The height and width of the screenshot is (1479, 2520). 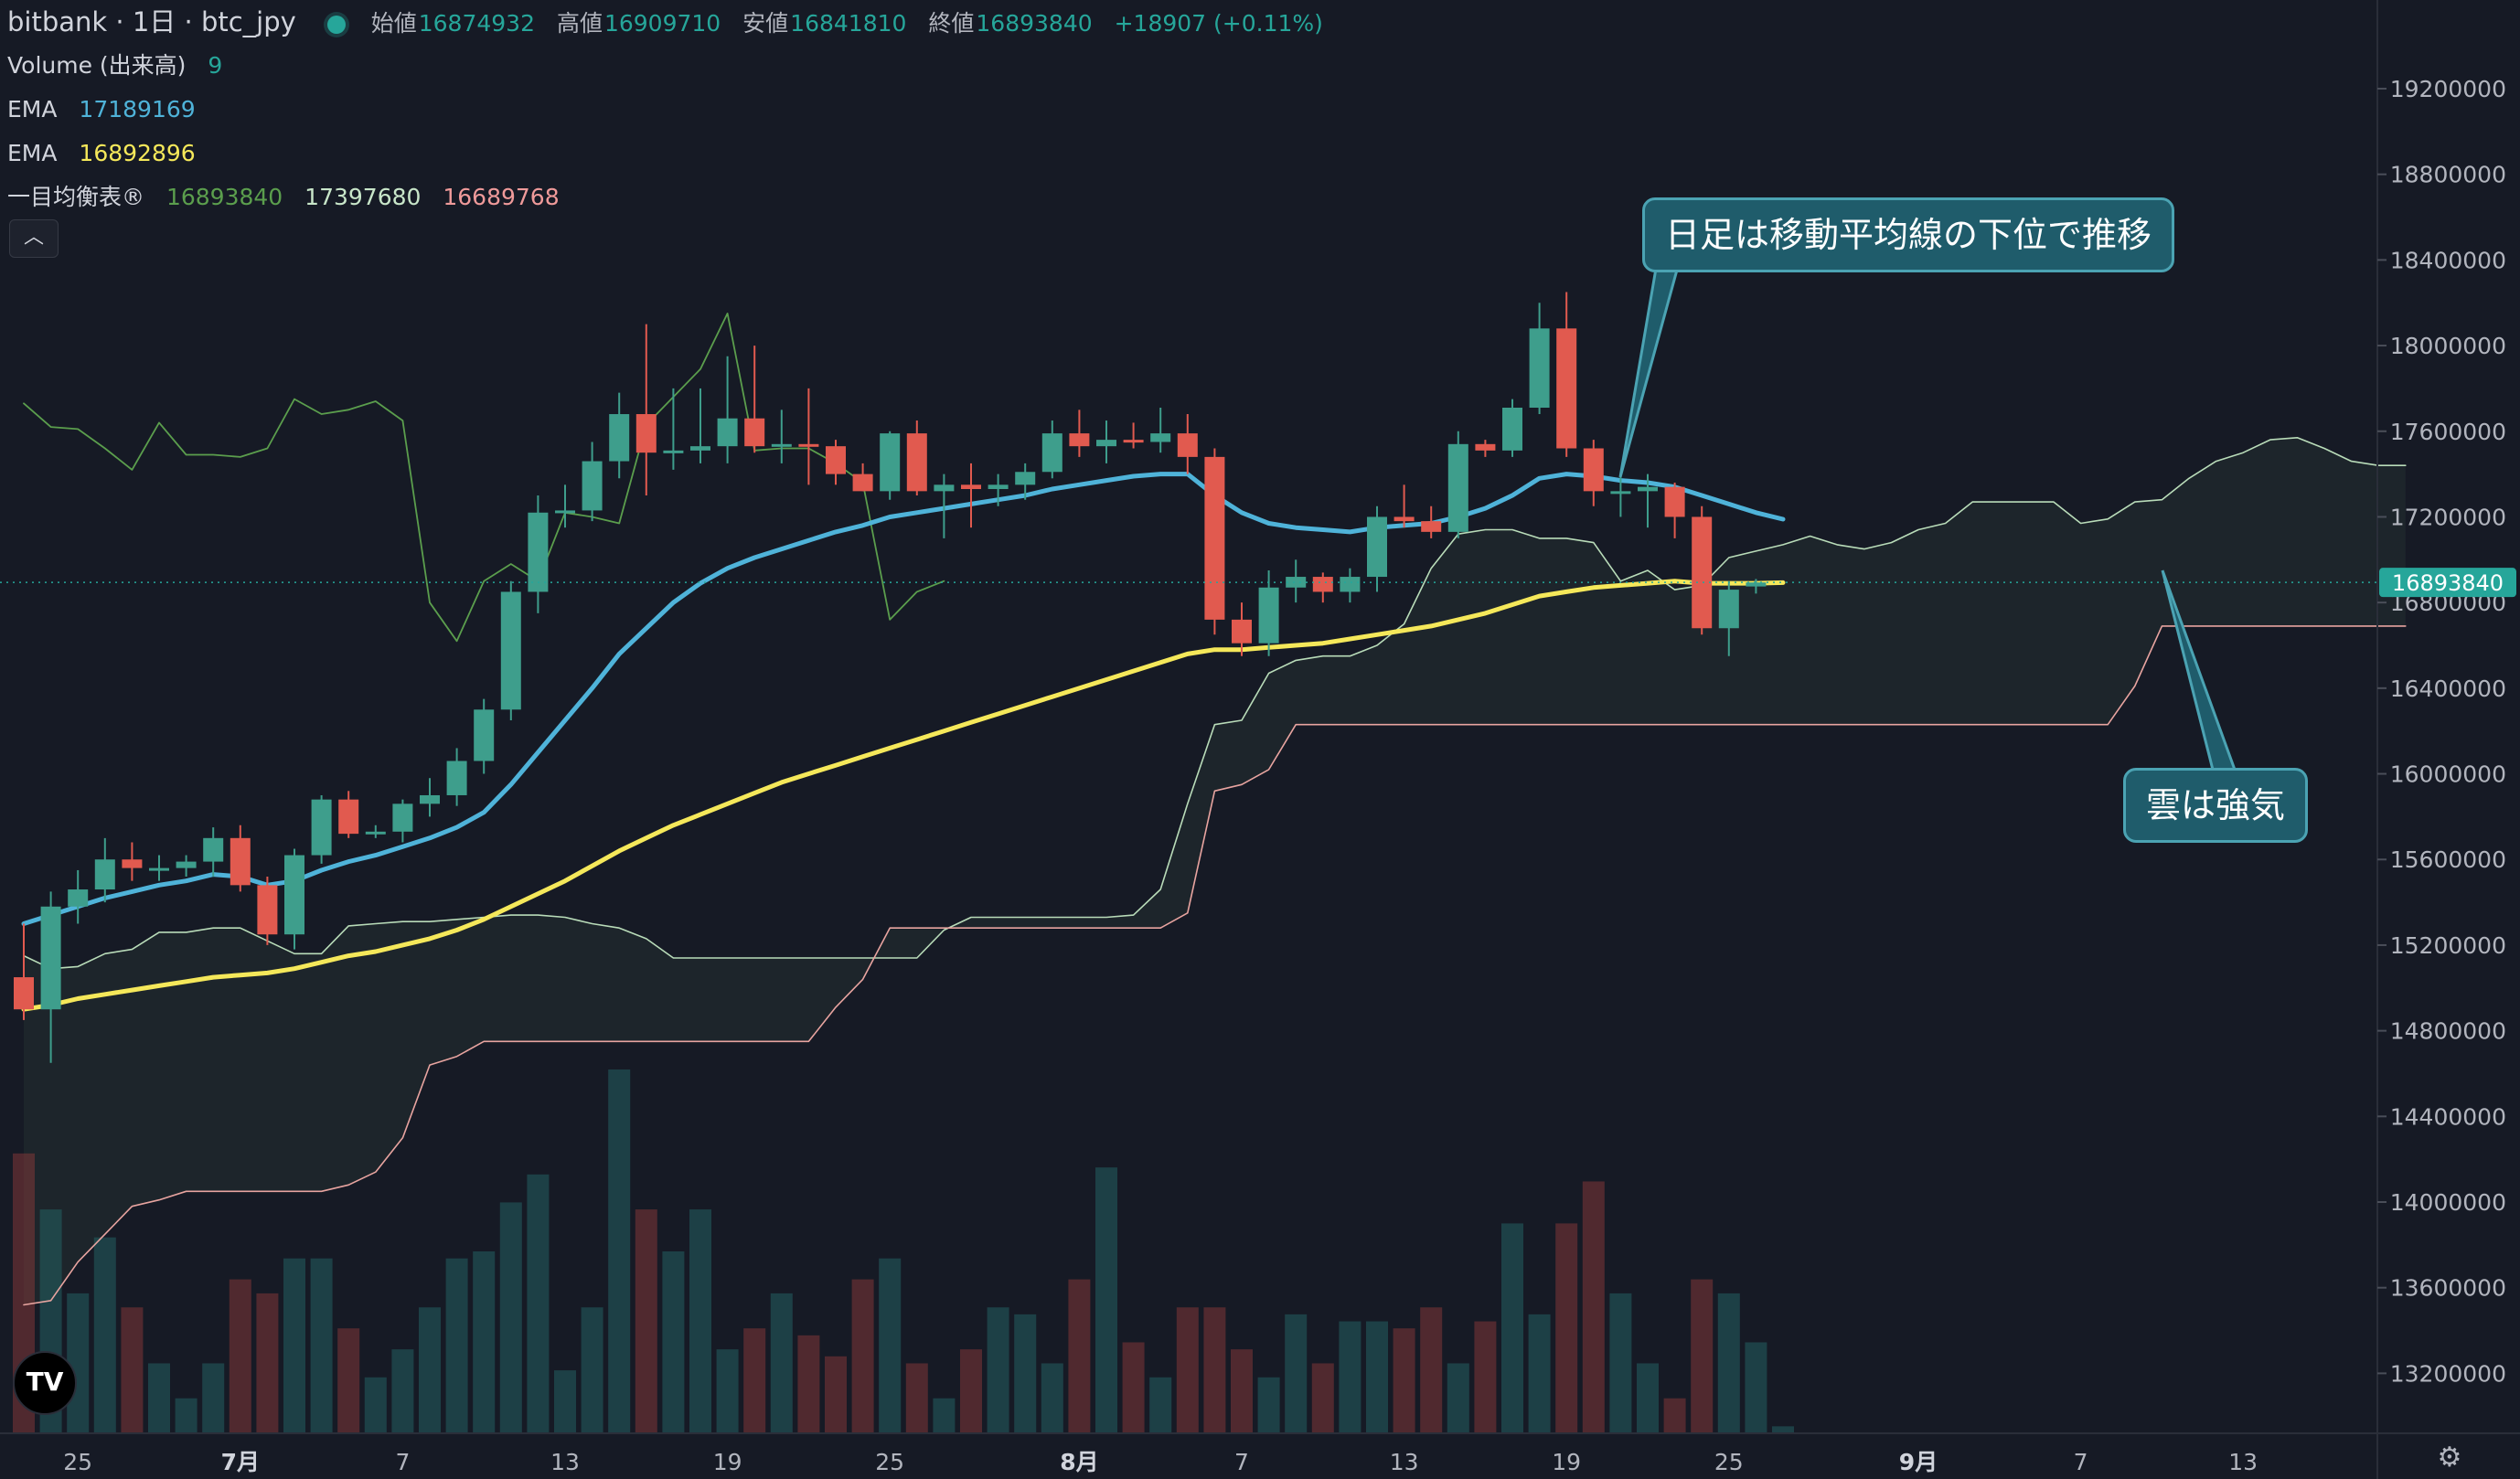 What do you see at coordinates (137, 153) in the screenshot?
I see `ema-slow-value: 16892896` at bounding box center [137, 153].